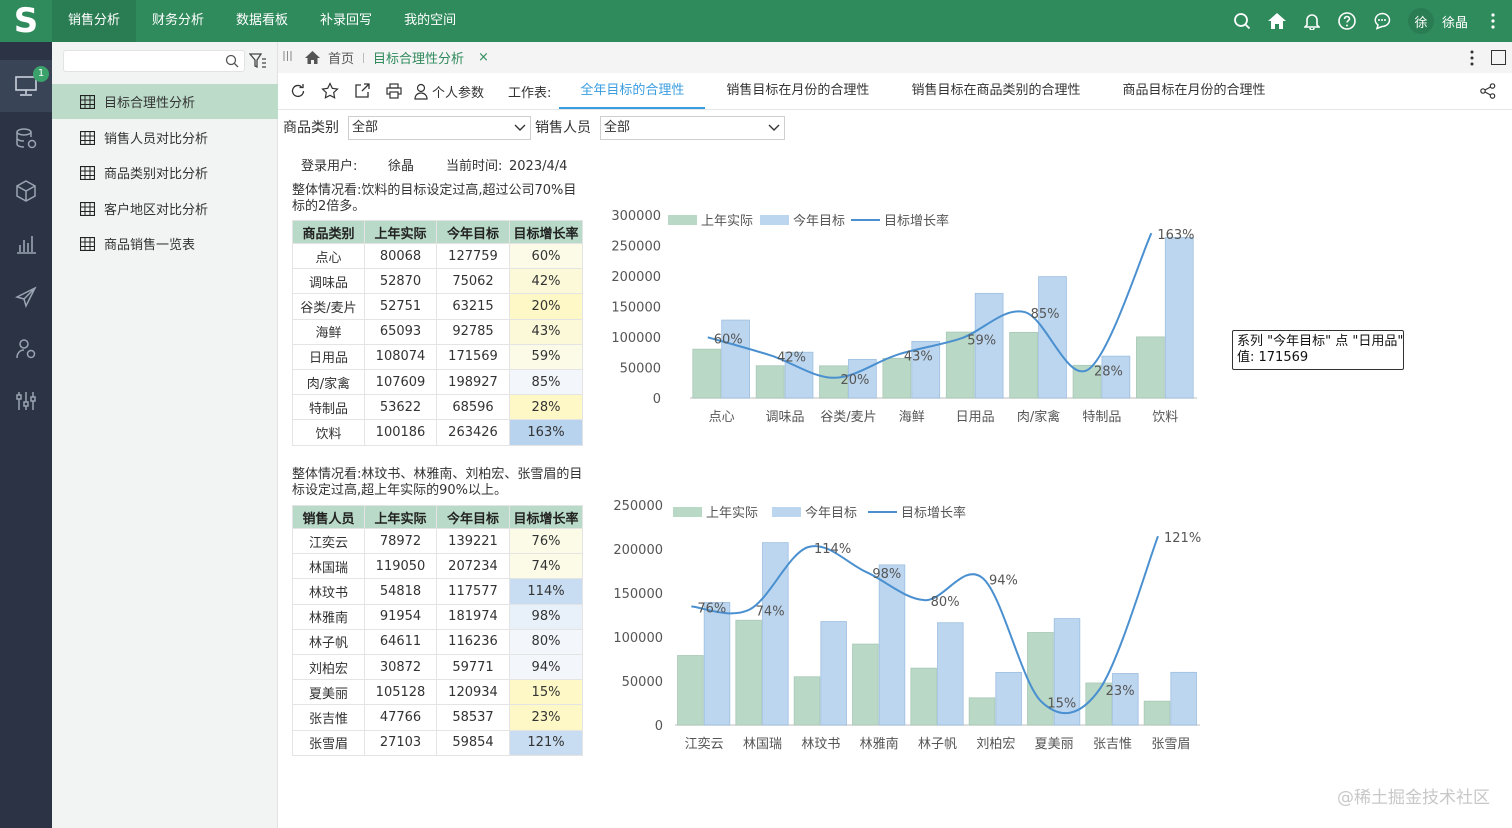 This screenshot has height=828, width=1512. What do you see at coordinates (262, 20) in the screenshot?
I see `menu-data-board: 数据看板` at bounding box center [262, 20].